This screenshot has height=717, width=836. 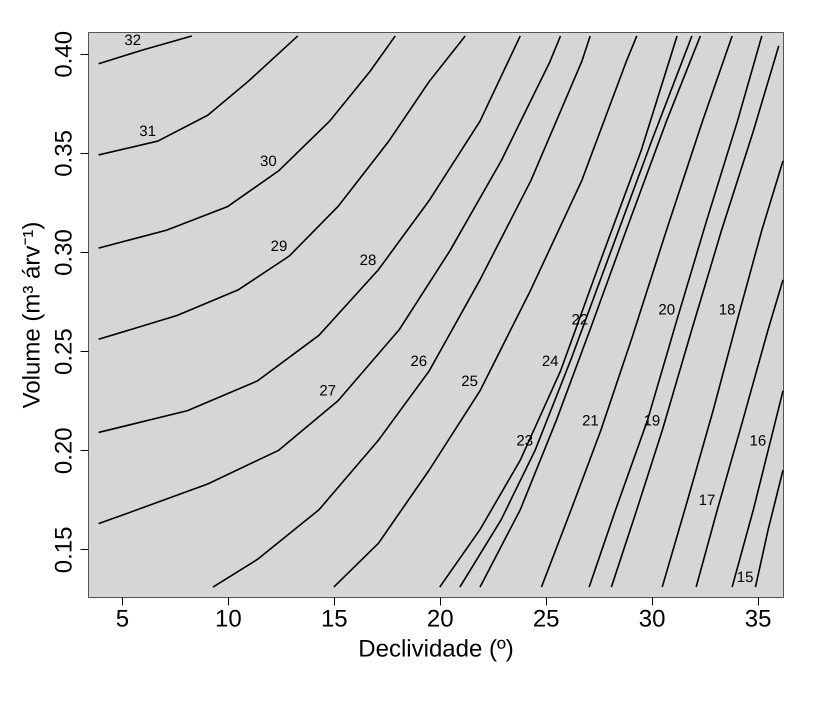 What do you see at coordinates (32, 315) in the screenshot?
I see `y-axis-title: Volume (m³ árv⁻¹)` at bounding box center [32, 315].